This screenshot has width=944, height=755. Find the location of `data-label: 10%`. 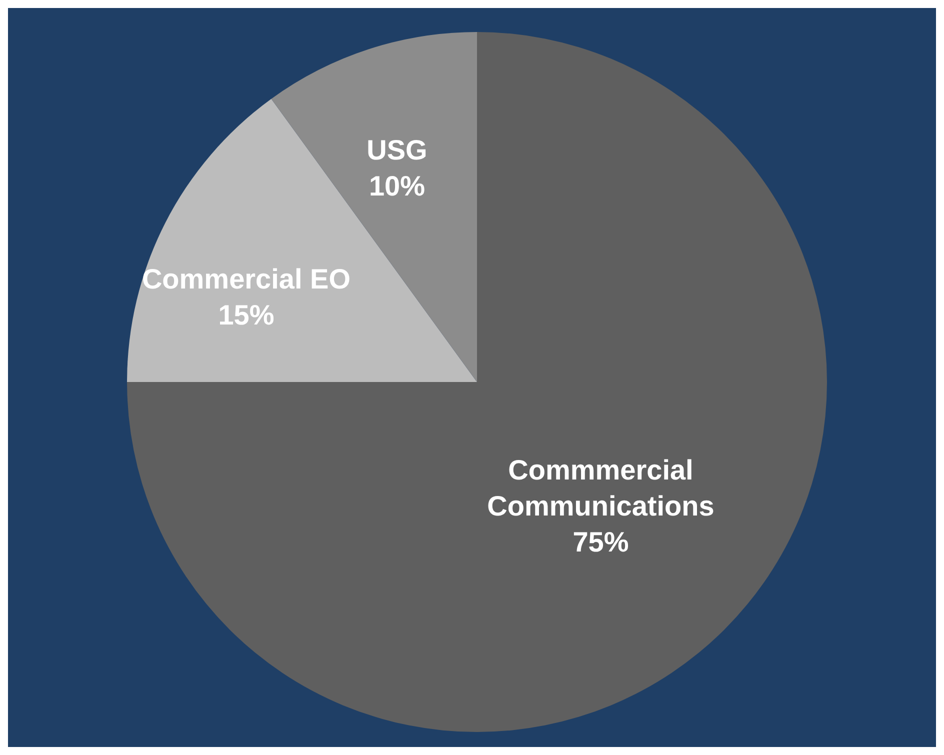

data-label: 10% is located at coordinates (397, 186).